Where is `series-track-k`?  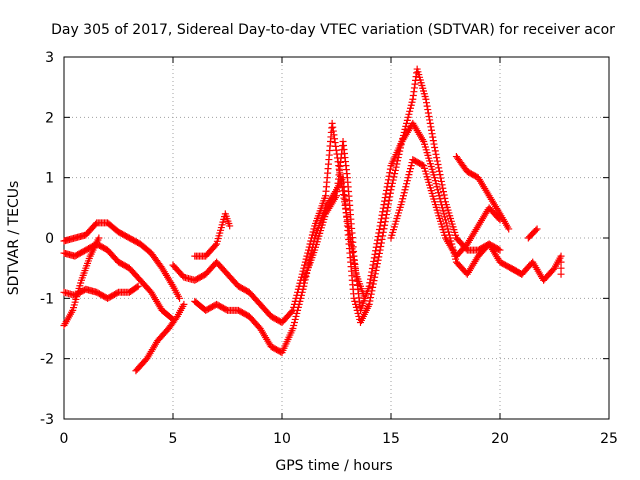 series-track-k is located at coordinates (482, 193).